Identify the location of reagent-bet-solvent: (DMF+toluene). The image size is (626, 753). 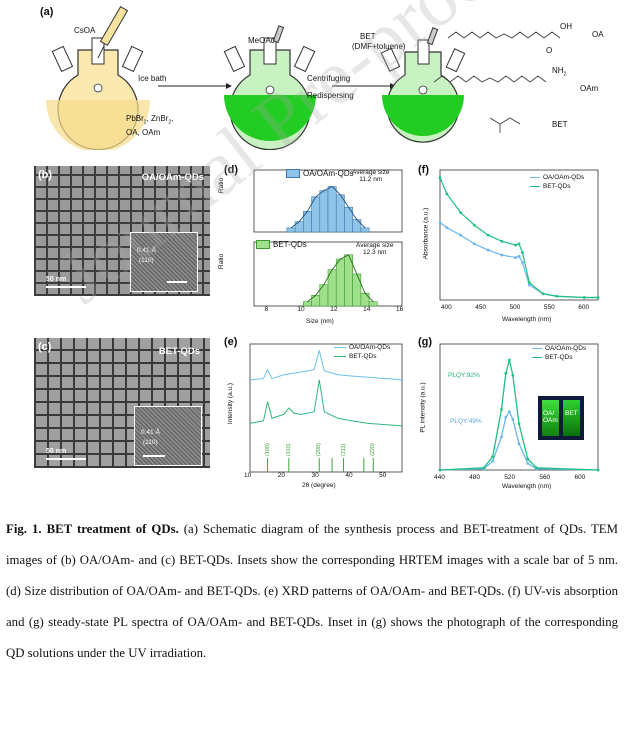
(379, 46).